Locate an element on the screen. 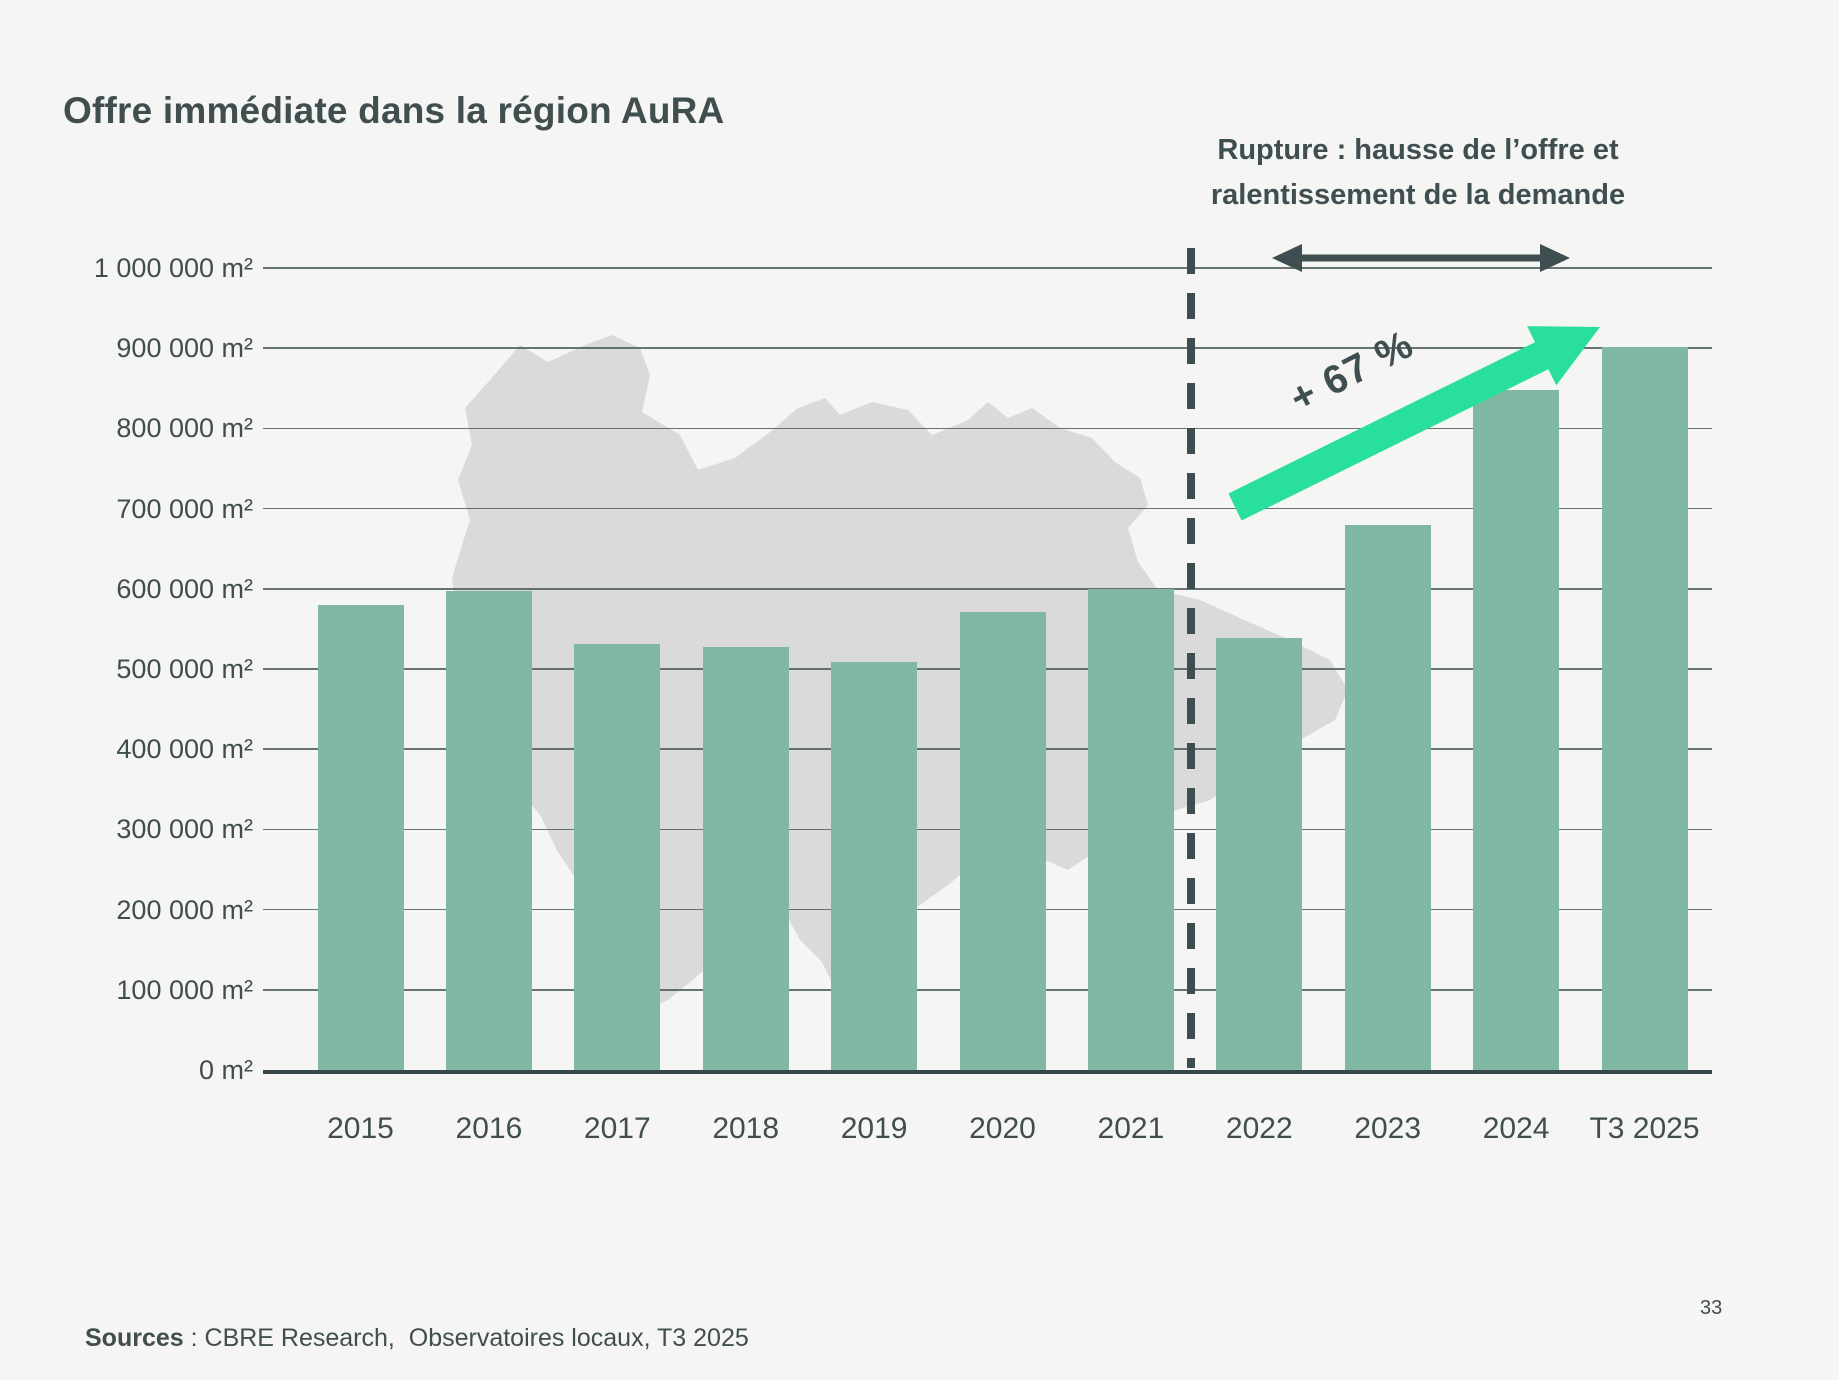 This screenshot has height=1380, width=1839. bar-2024 is located at coordinates (1516, 729).